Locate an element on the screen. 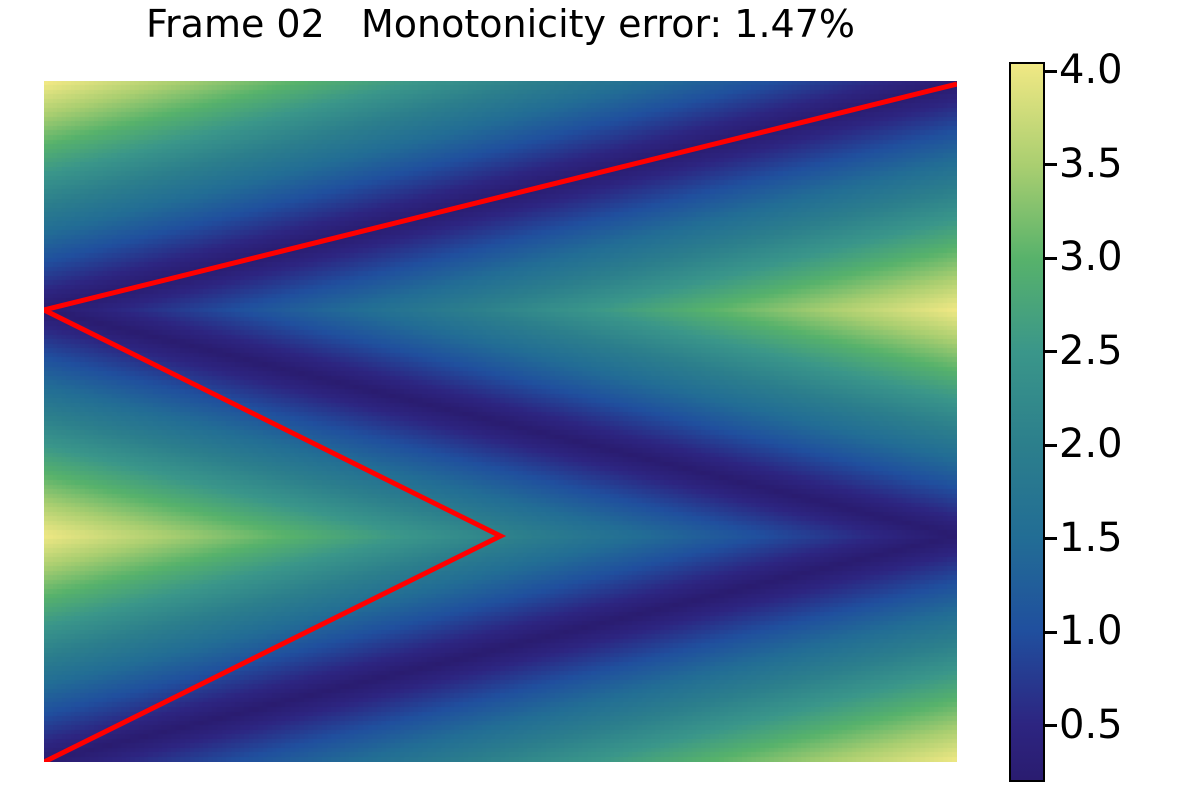 Image resolution: width=1200 pixels, height=800 pixels. colorbar-tick-label: 3.5 is located at coordinates (1091, 163).